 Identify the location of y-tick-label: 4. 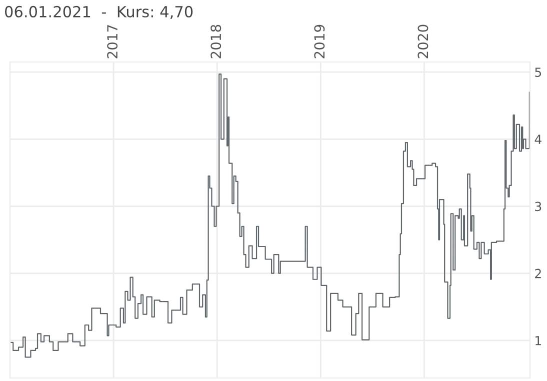
(538, 139).